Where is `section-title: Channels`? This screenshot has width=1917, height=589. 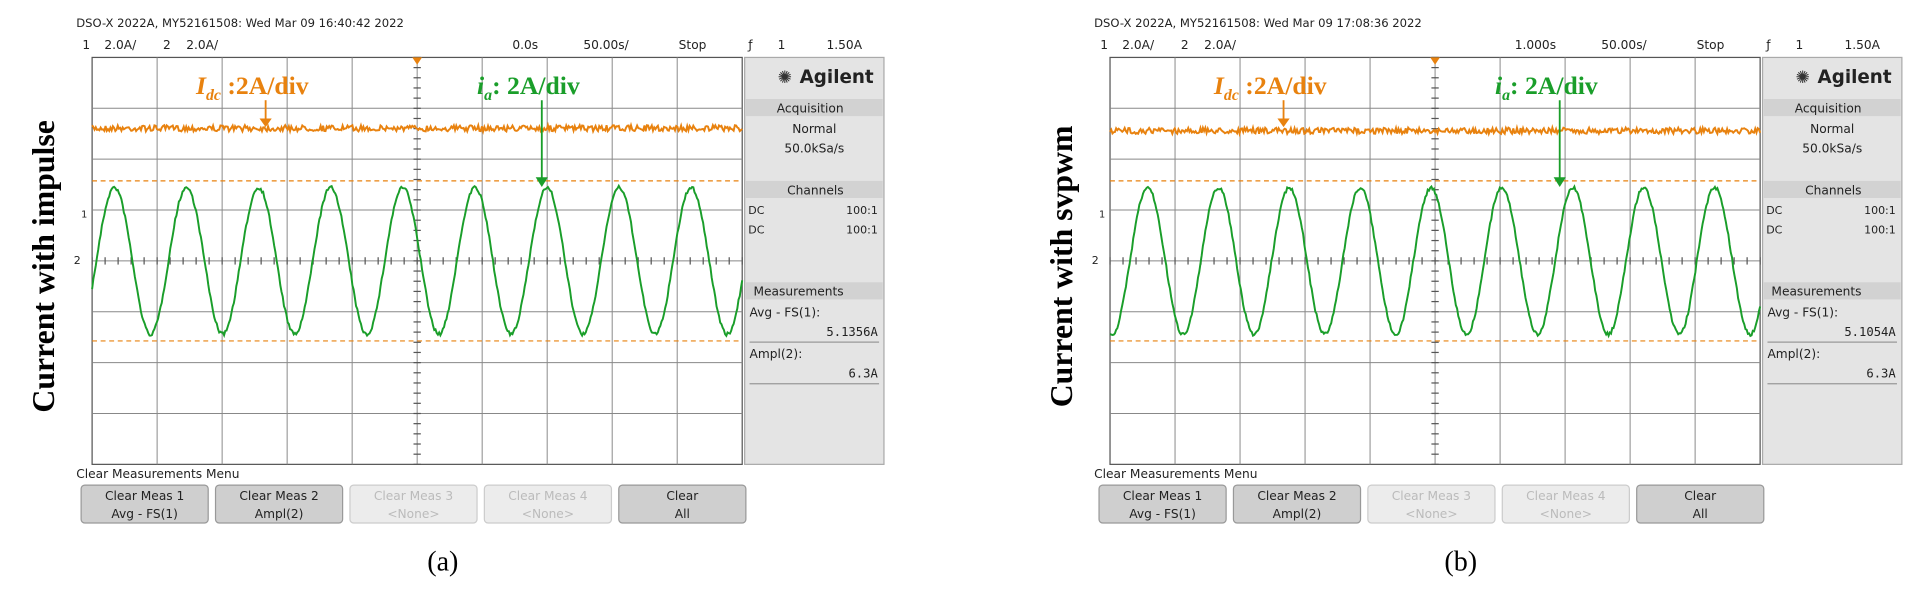
section-title: Channels is located at coordinates (1833, 190).